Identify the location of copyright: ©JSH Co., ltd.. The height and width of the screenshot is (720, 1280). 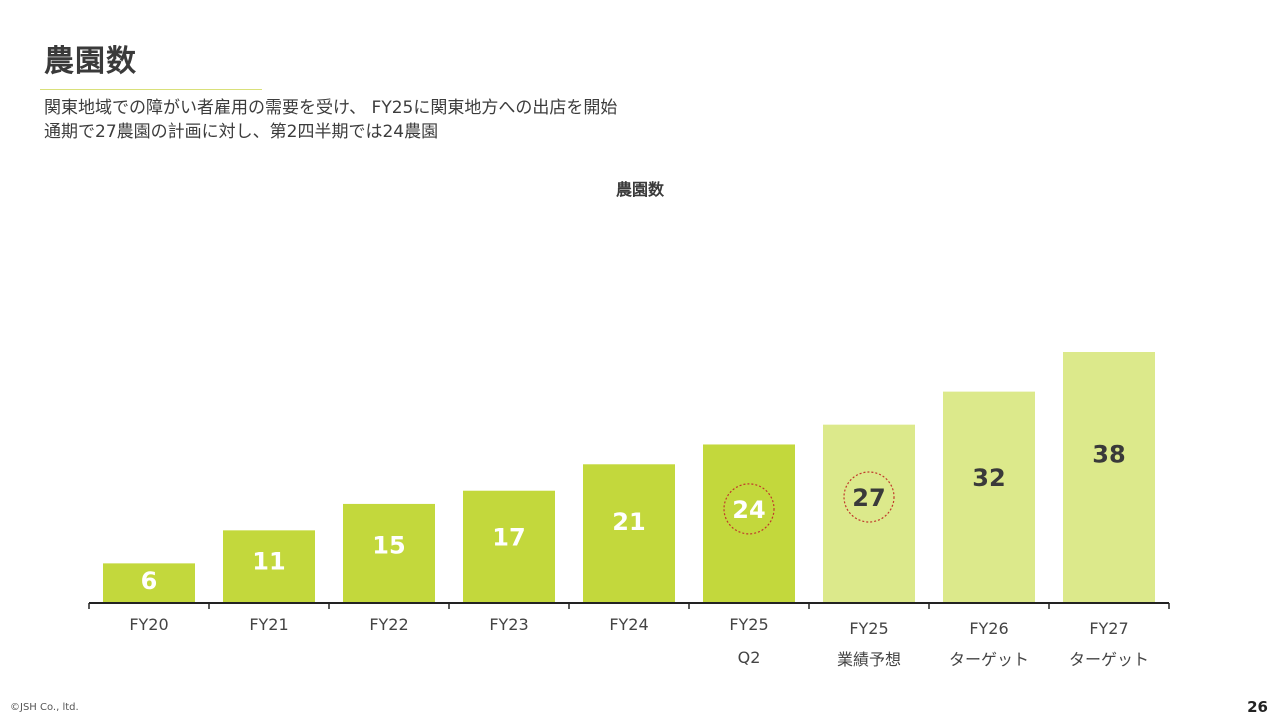
(44, 707).